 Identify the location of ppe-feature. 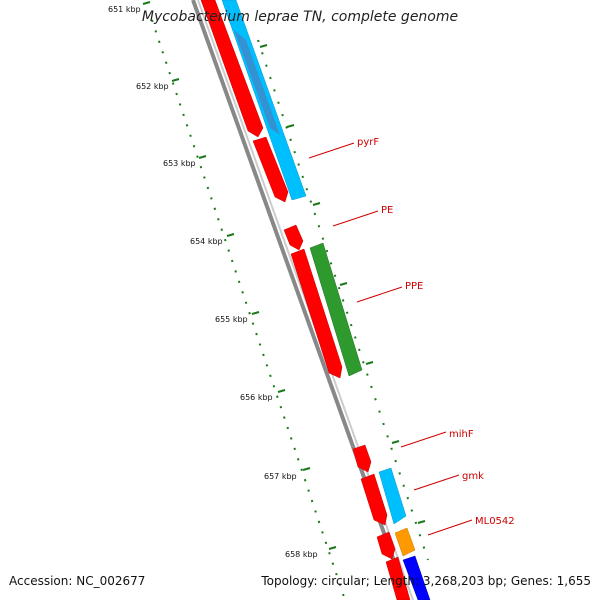
(336, 309).